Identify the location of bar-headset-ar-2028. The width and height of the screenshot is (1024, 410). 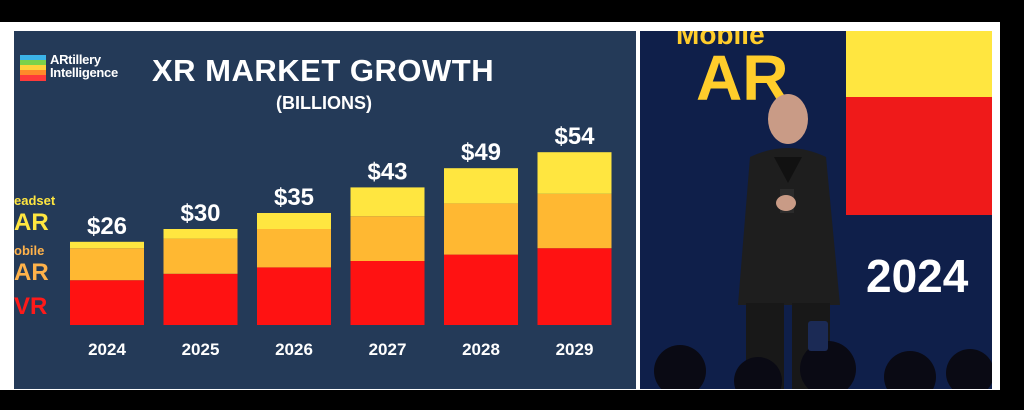
(481, 186).